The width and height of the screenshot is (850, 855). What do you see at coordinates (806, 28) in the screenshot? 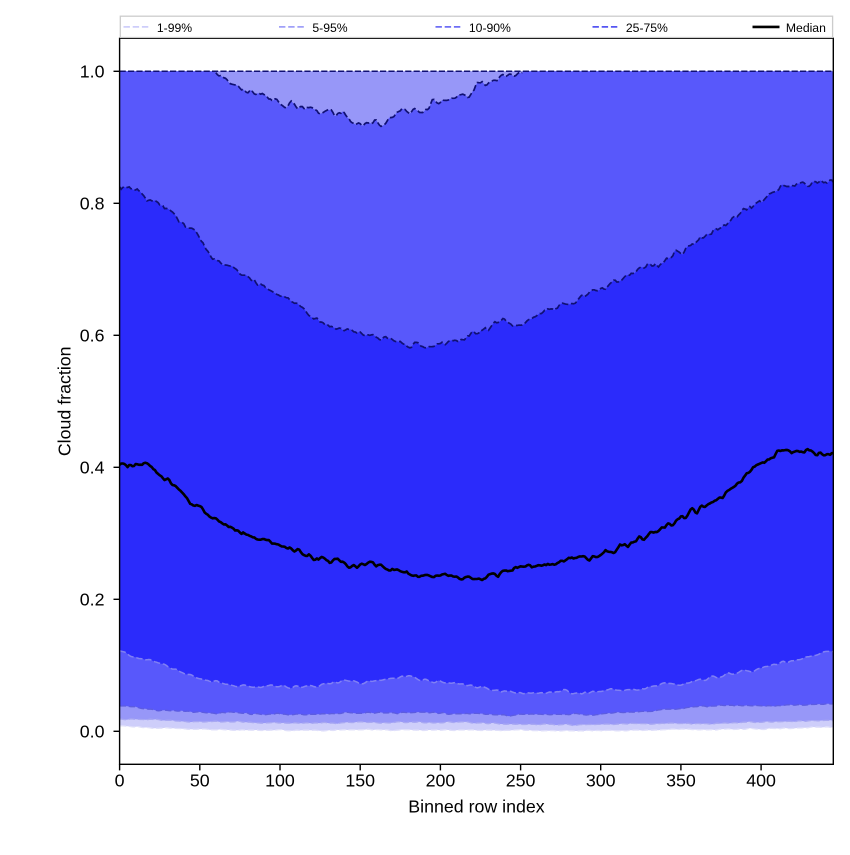
I see `svg-text: Median` at bounding box center [806, 28].